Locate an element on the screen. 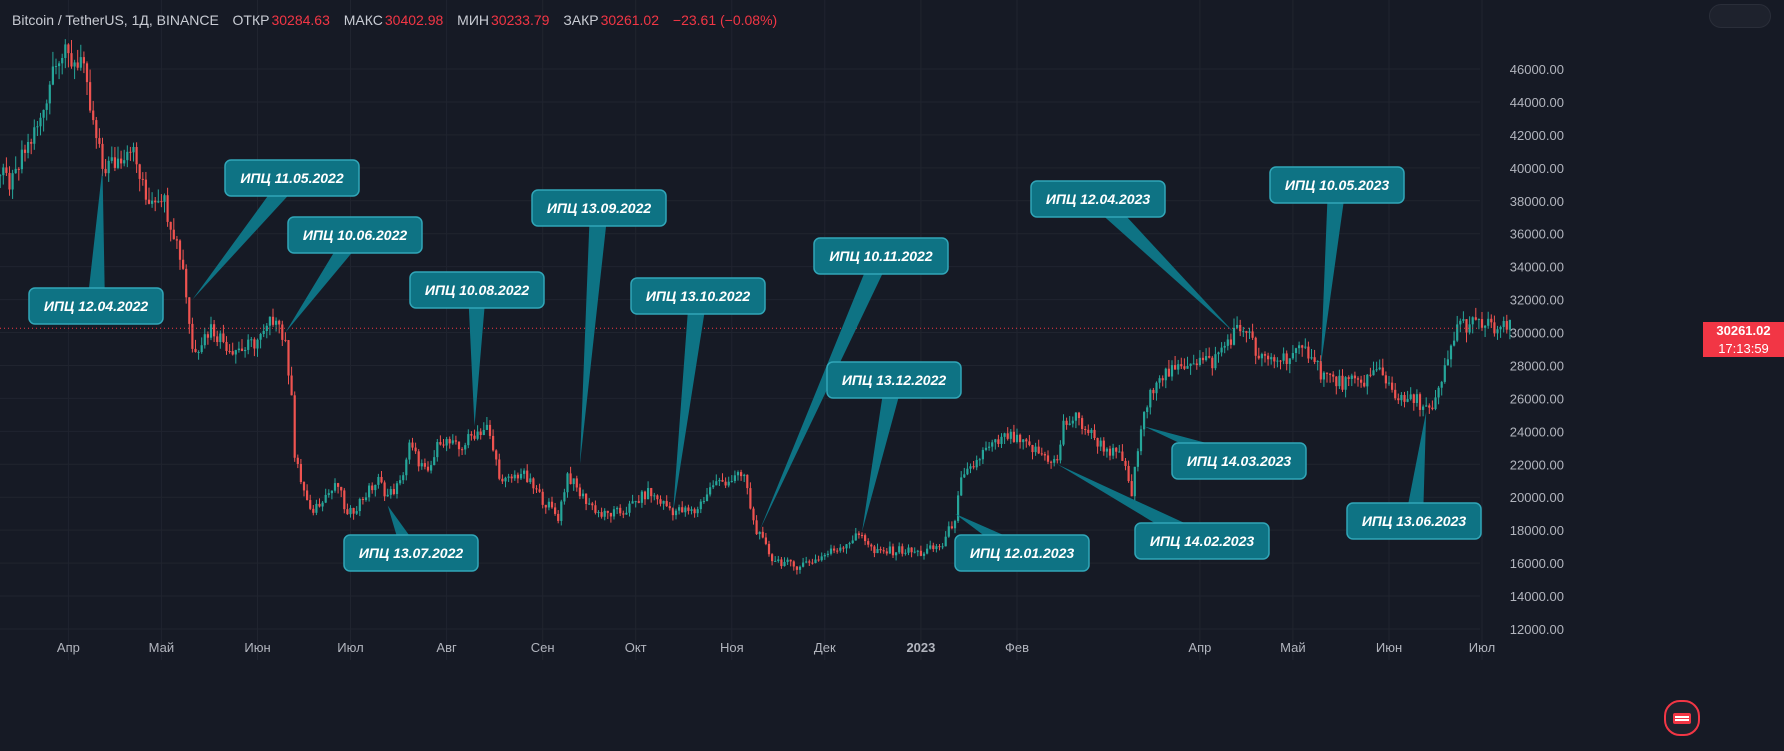 Image resolution: width=1784 pixels, height=751 pixels. high-label: МАКС is located at coordinates (363, 20).